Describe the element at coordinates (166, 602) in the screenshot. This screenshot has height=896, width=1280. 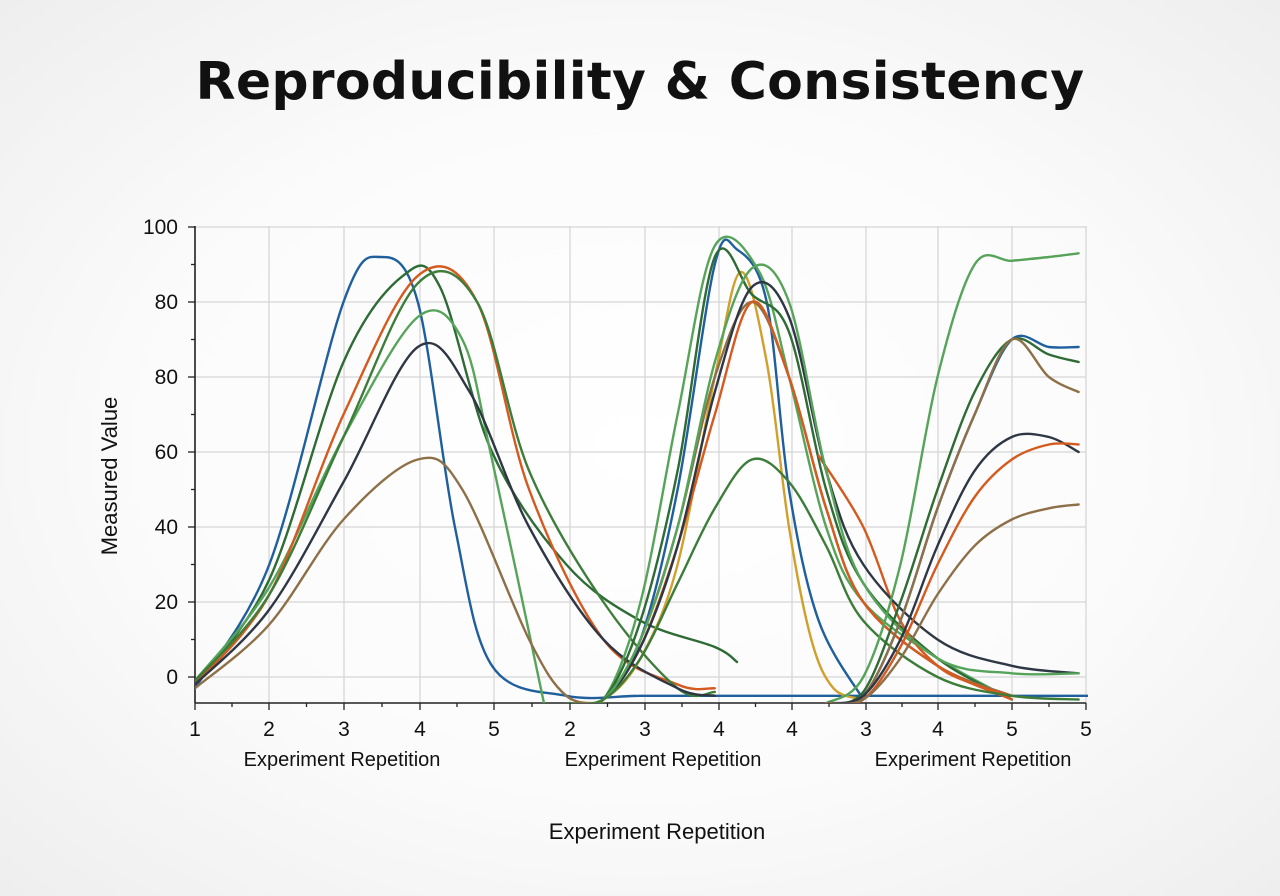
I see `y-tick-label: 20` at that location.